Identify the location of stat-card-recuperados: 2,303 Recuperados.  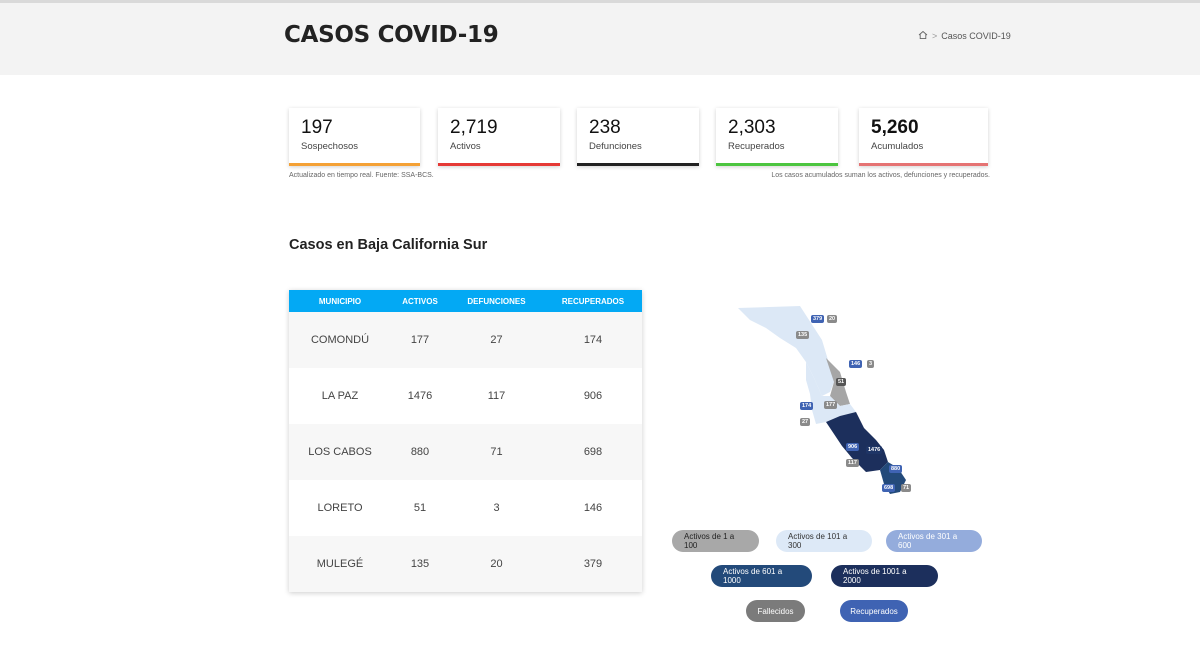
(777, 137).